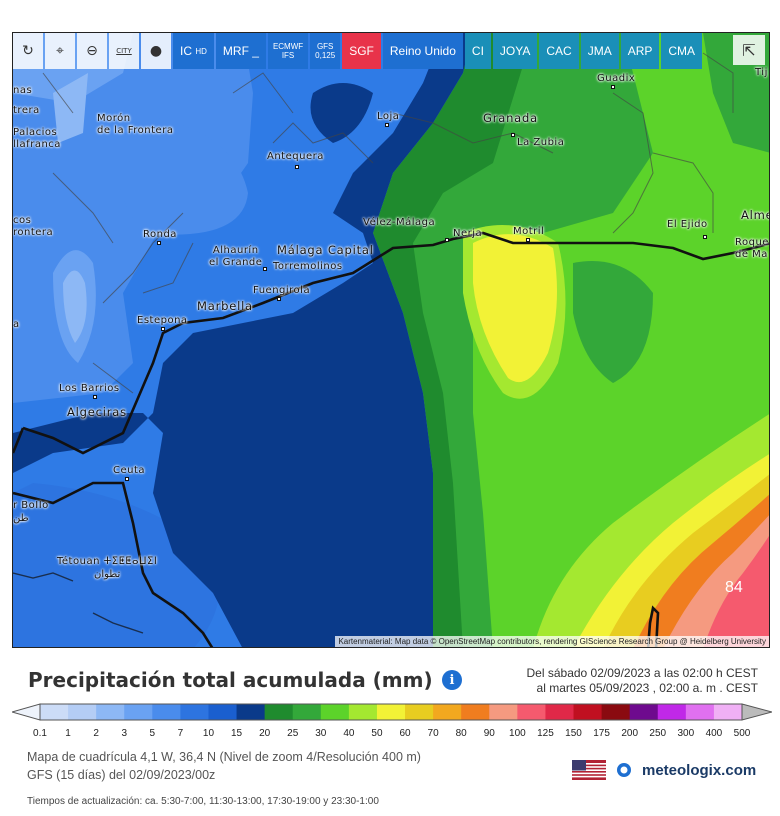 Image resolution: width=780 pixels, height=816 pixels. Describe the element at coordinates (230, 680) in the screenshot. I see `legend-title: Precipitación total acumulada (mm)` at that location.